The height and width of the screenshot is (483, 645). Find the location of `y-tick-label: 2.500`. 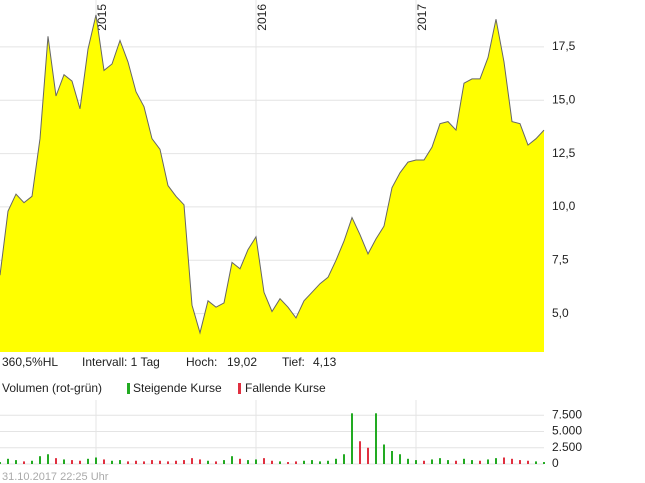

y-tick-label: 2.500 is located at coordinates (567, 447).